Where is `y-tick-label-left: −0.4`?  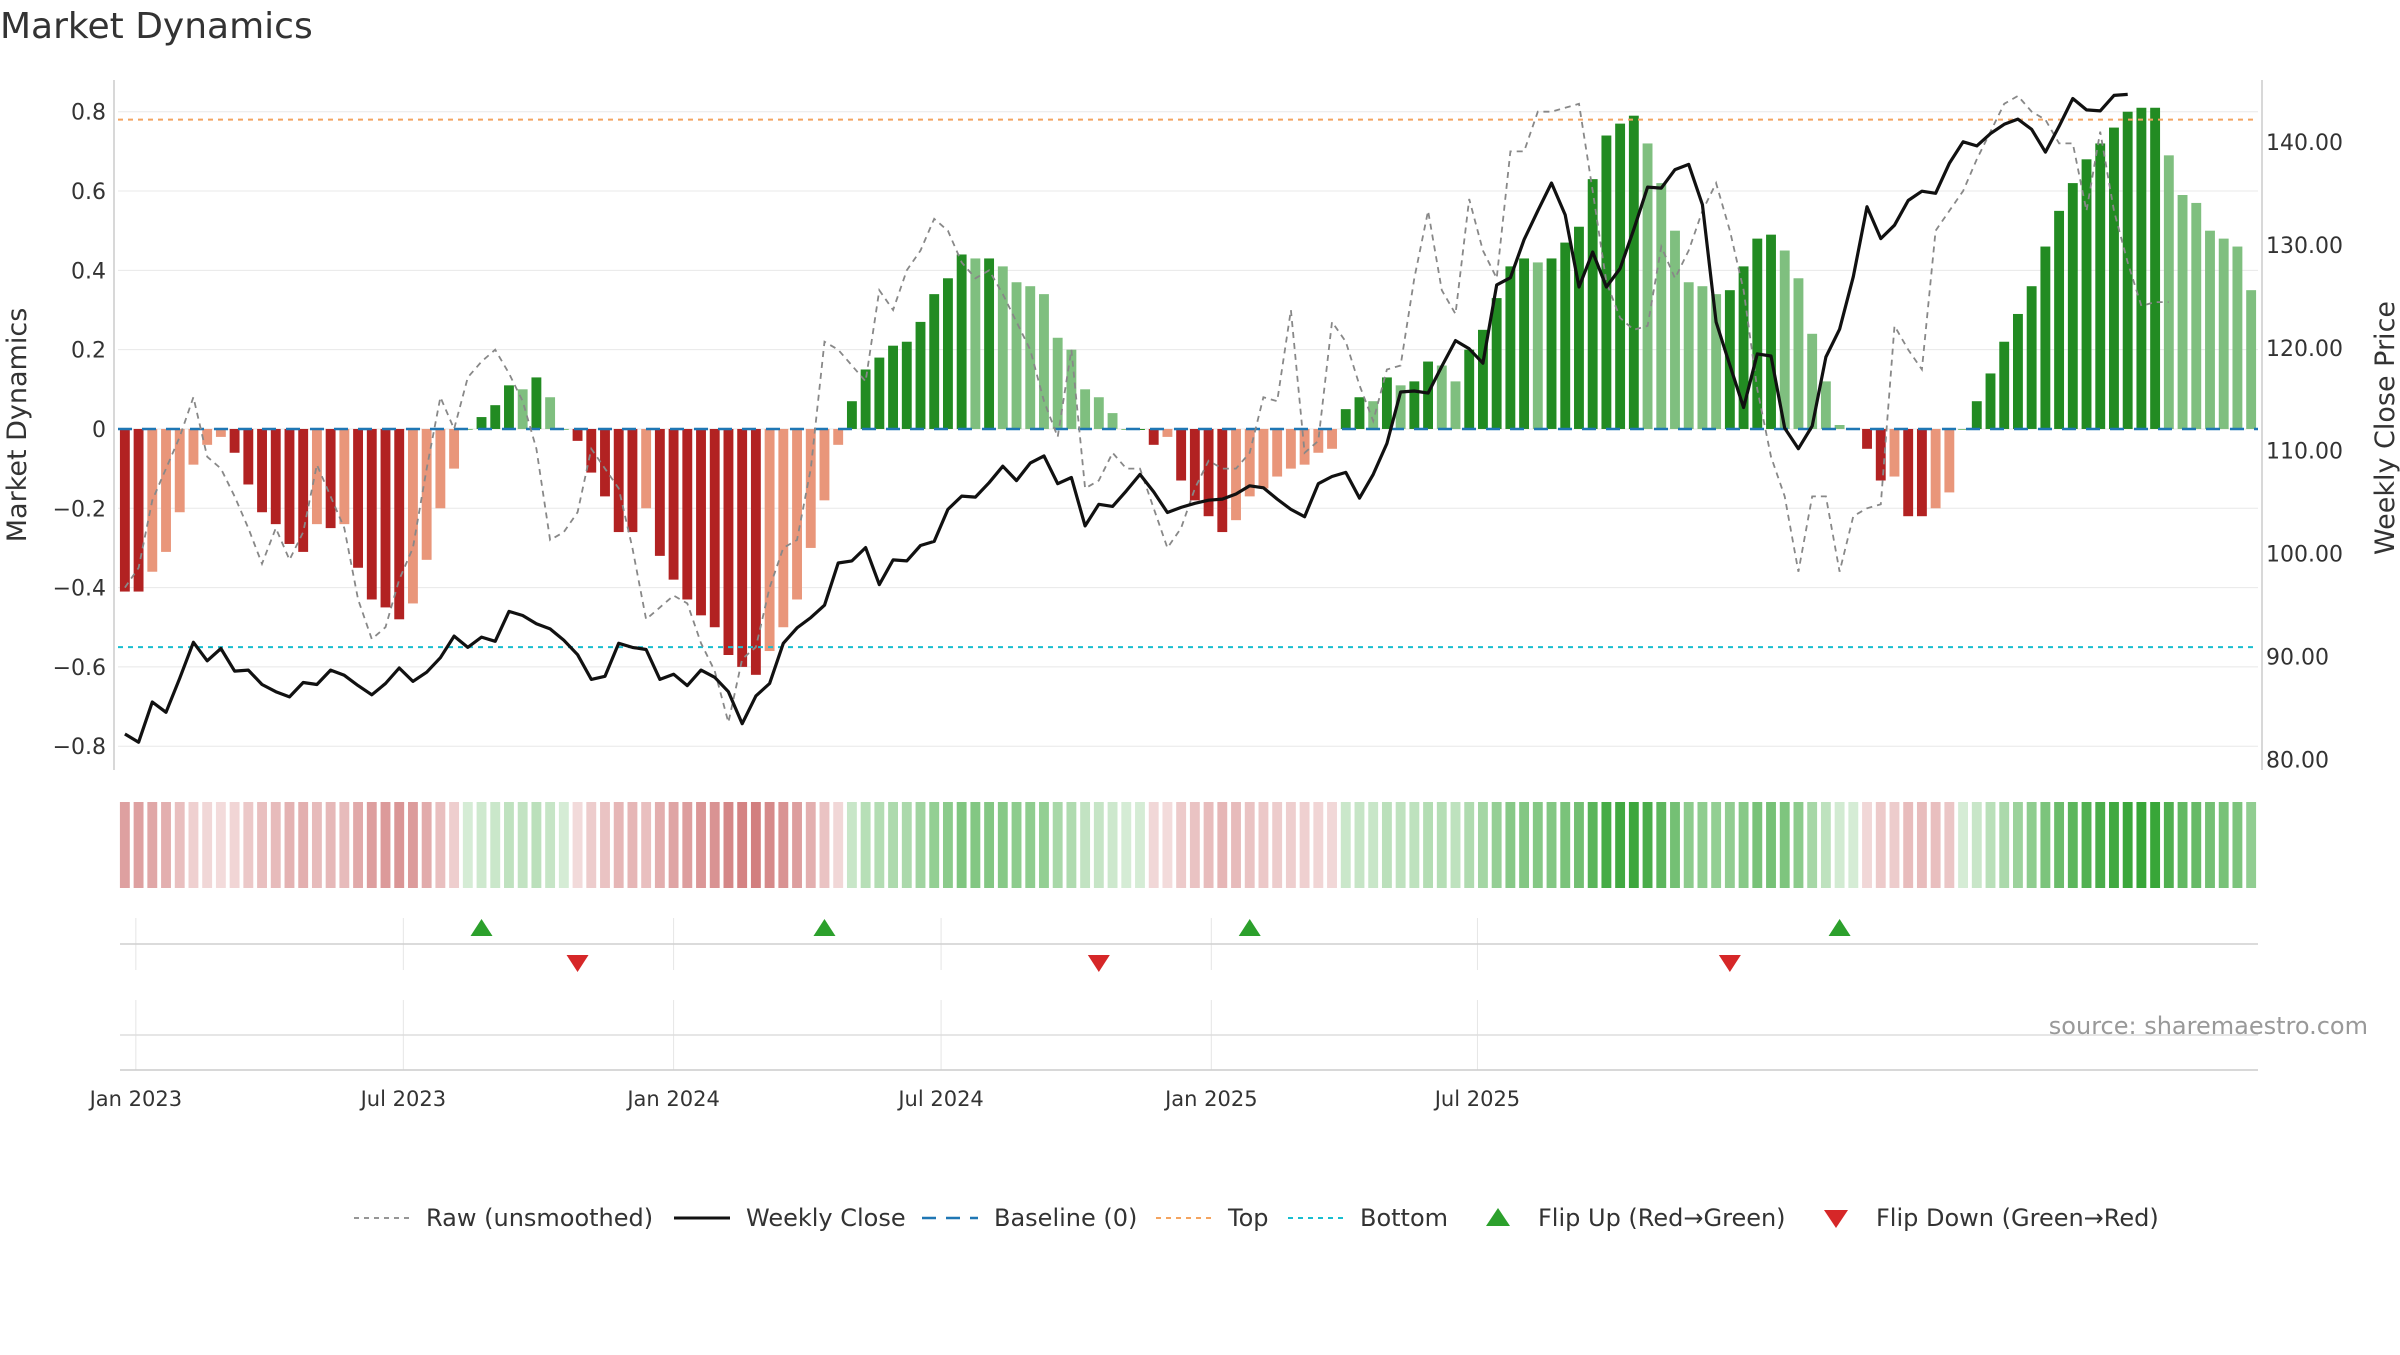 y-tick-label-left: −0.4 is located at coordinates (79, 589).